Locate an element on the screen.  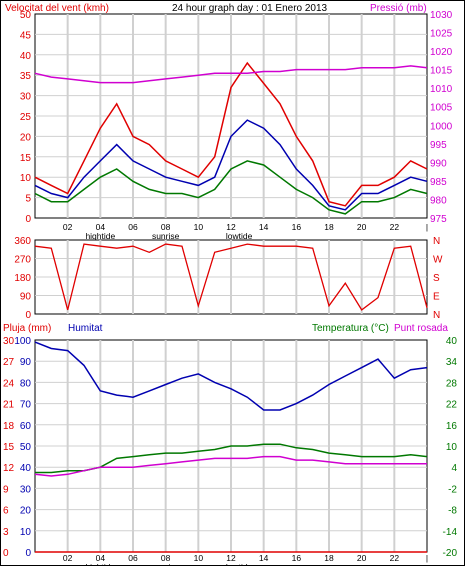
pressure-tick-label: 1025 is located at coordinates (441, 34).